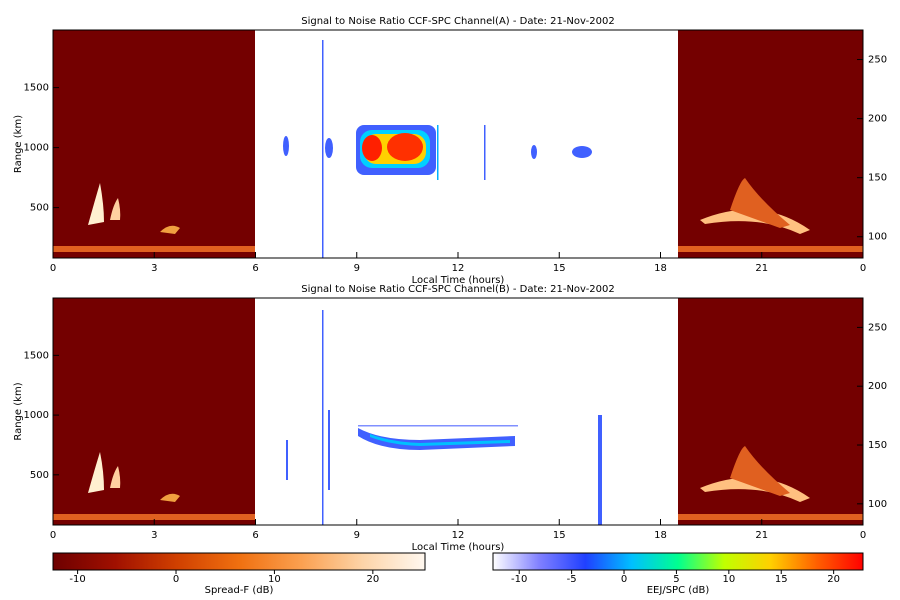 The width and height of the screenshot is (900, 600). I want to click on colorbar-label: EEJ/SPC (dB), so click(678, 590).